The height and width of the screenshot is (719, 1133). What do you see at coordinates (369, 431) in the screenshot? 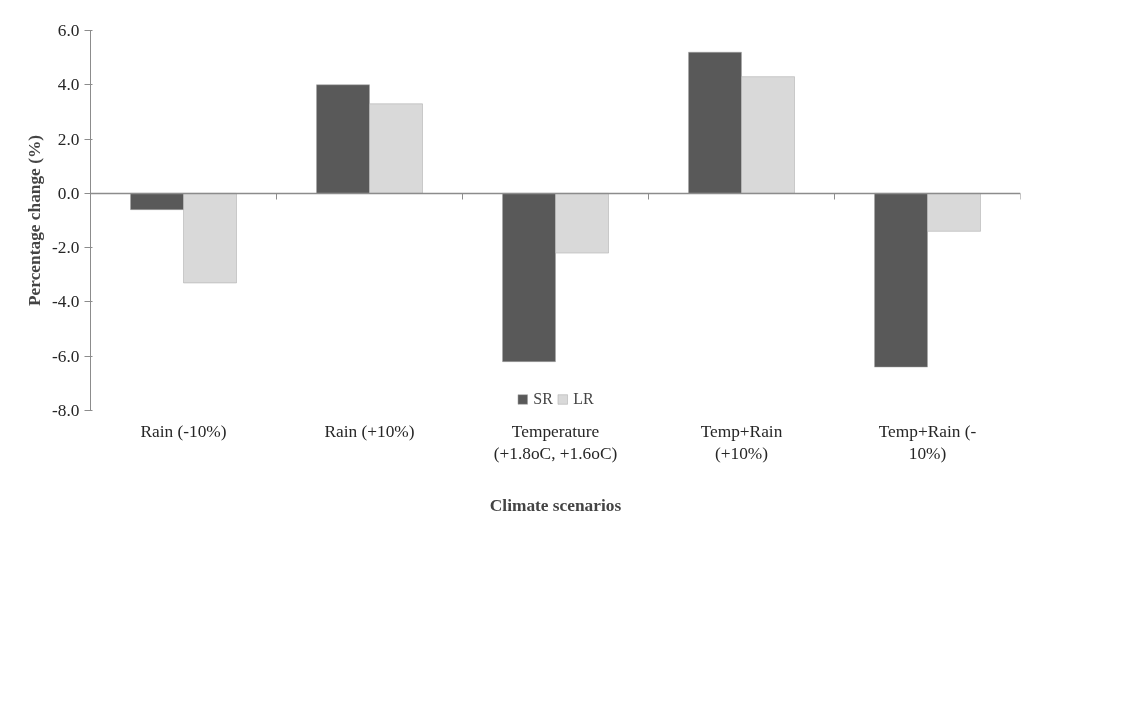
I see `x-tick-label: Rain (+10%)` at bounding box center [369, 431].